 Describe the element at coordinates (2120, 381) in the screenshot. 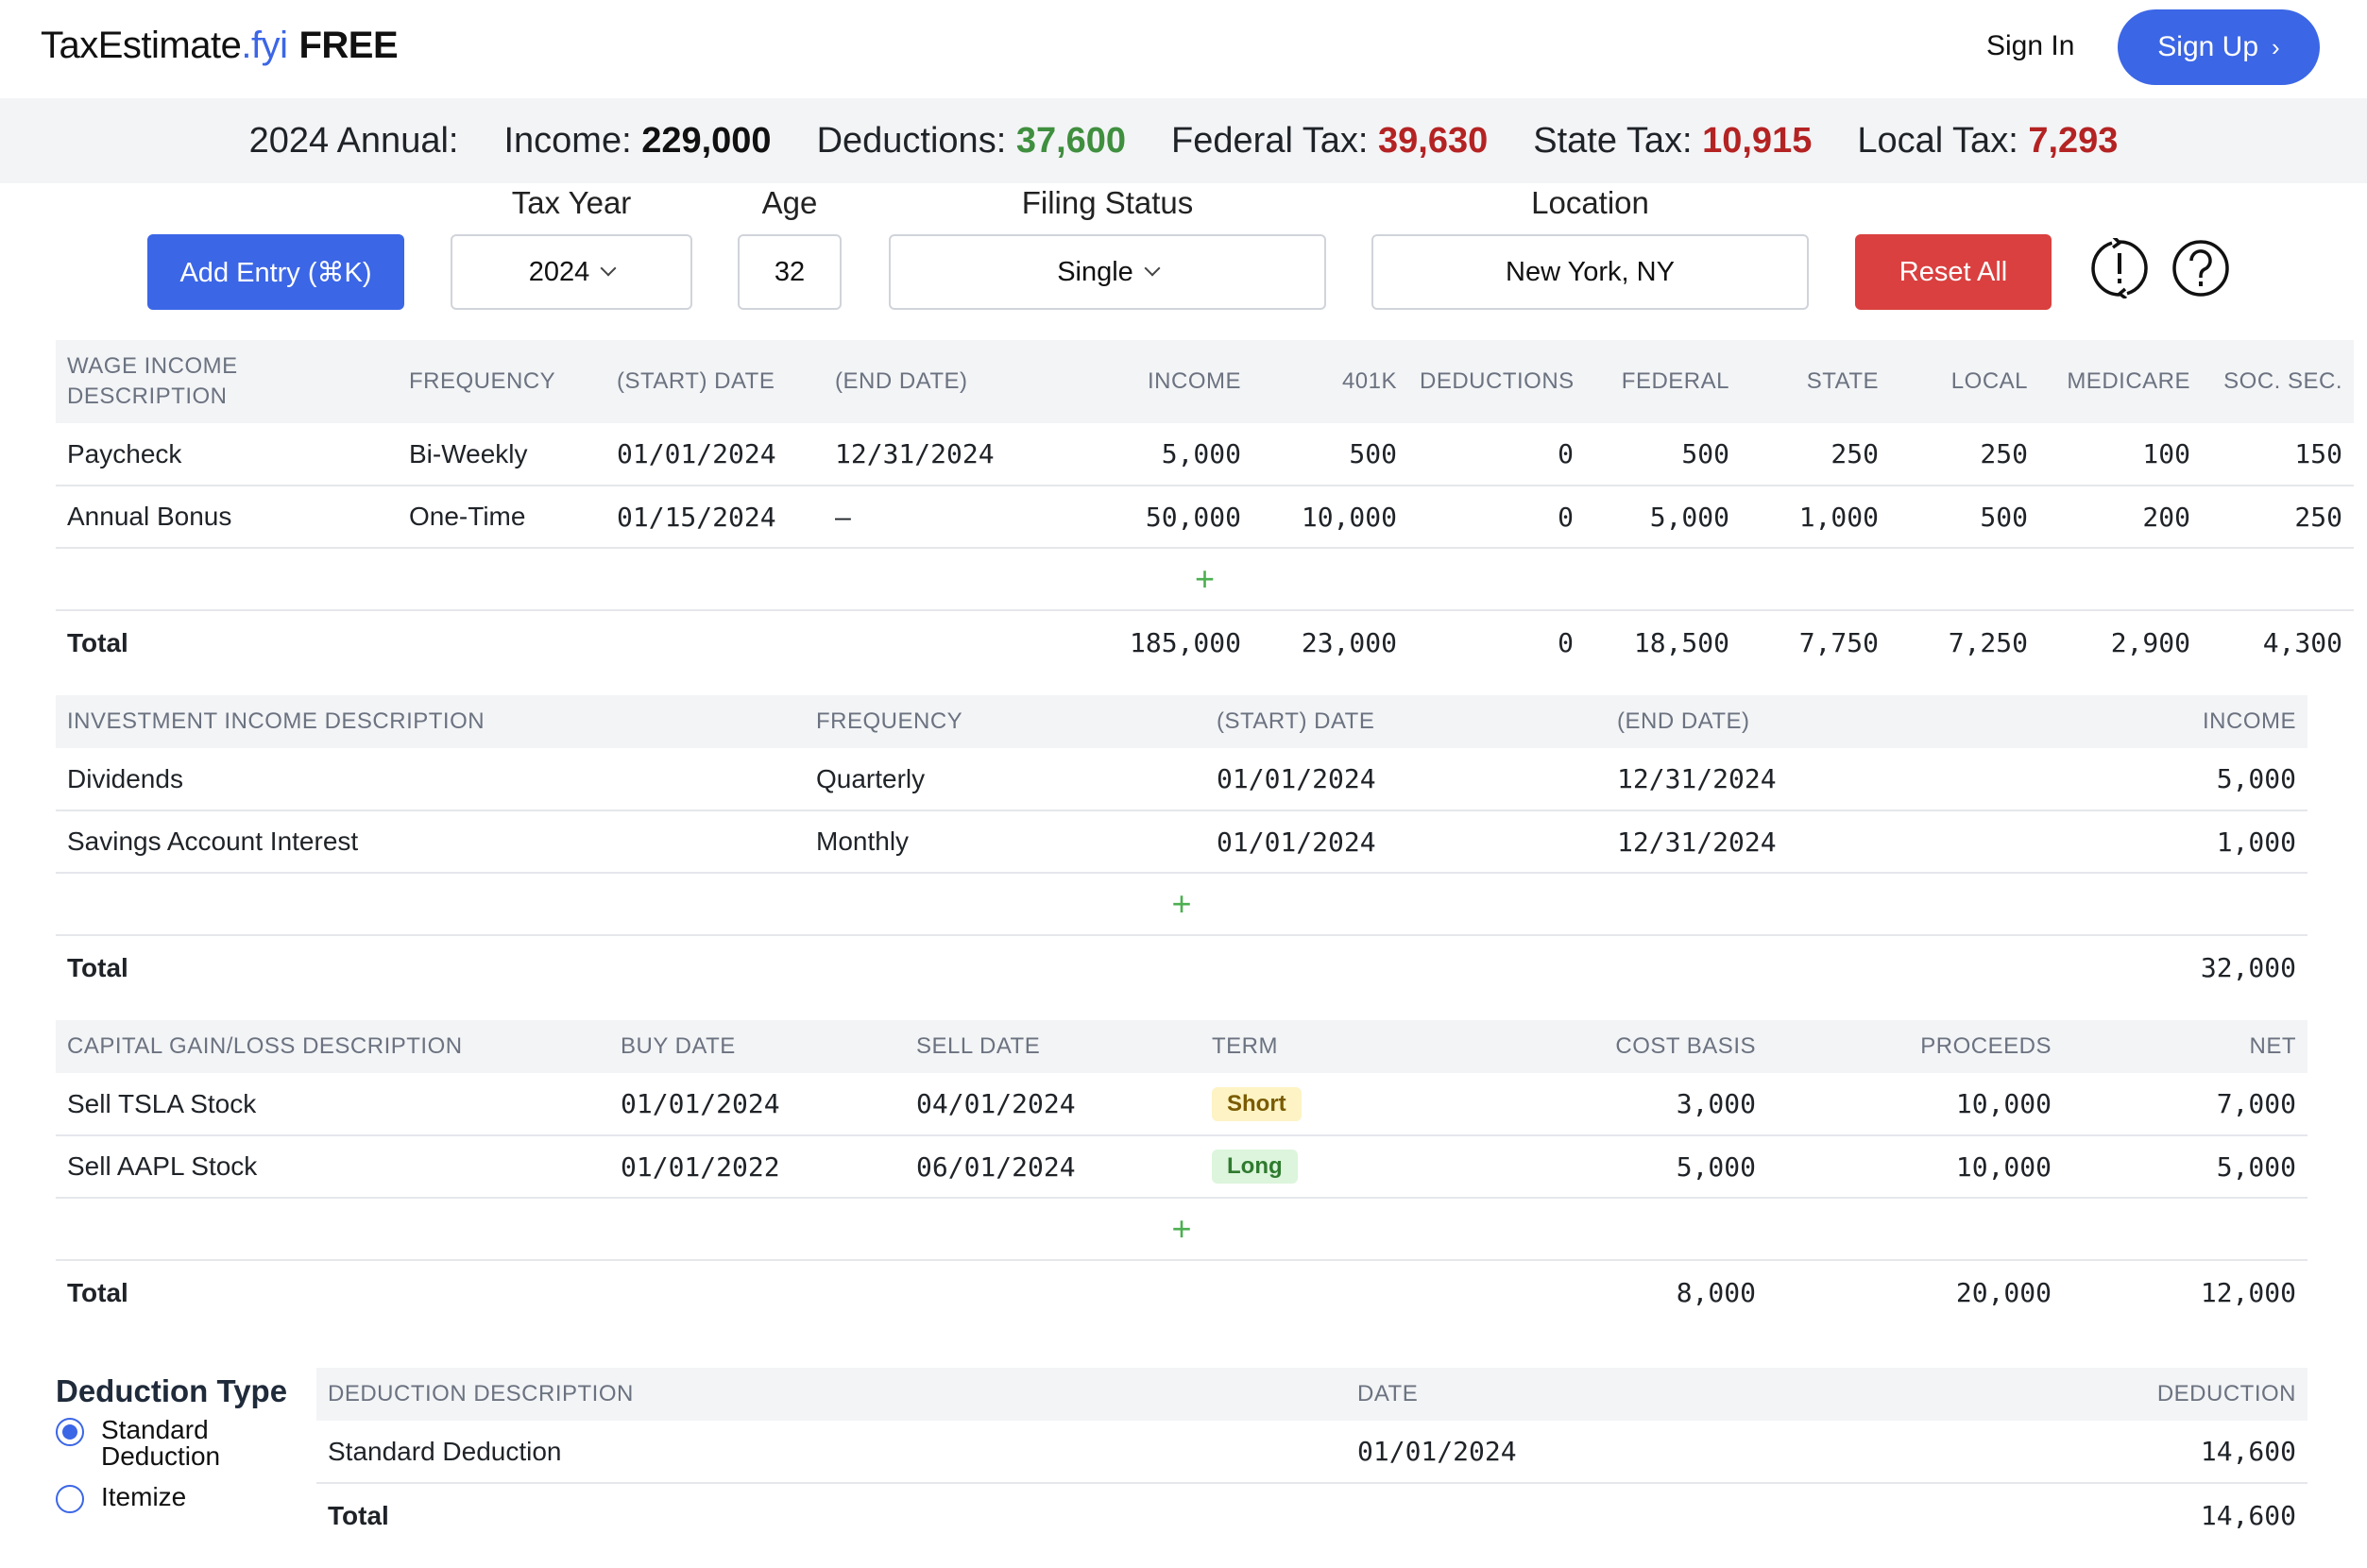

I see `column-header: MEDICARE` at that location.